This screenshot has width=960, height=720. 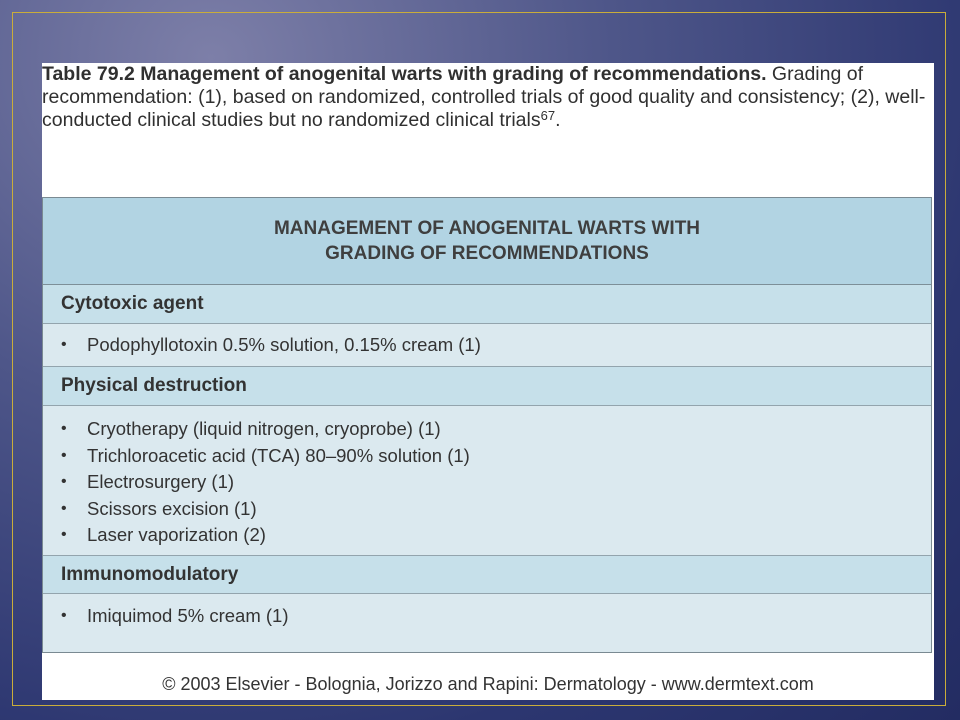 What do you see at coordinates (558, 120) in the screenshot?
I see `caption-end: .` at bounding box center [558, 120].